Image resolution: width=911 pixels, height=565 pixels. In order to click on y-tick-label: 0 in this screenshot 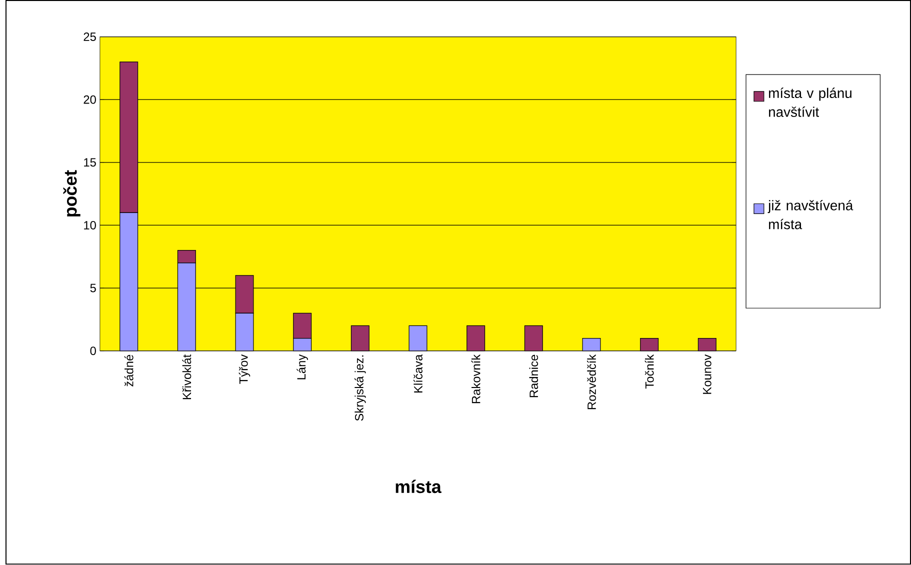, I will do `click(93, 351)`.